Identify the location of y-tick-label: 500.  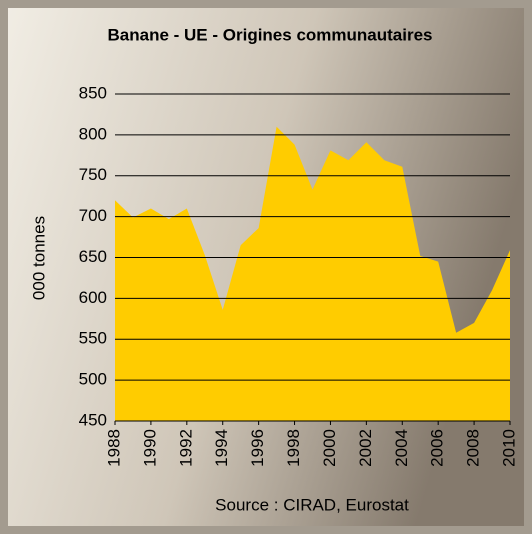
(93, 379).